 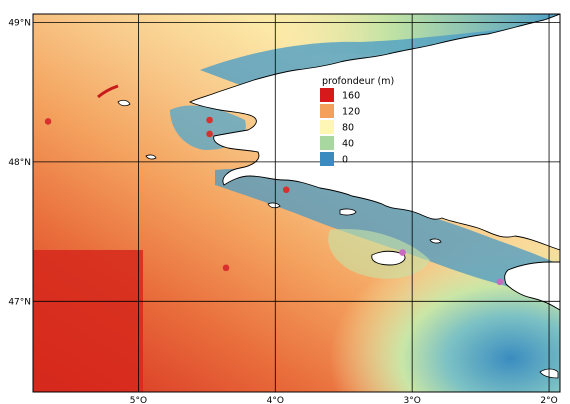 I want to click on legend-label: 160, so click(x=351, y=96).